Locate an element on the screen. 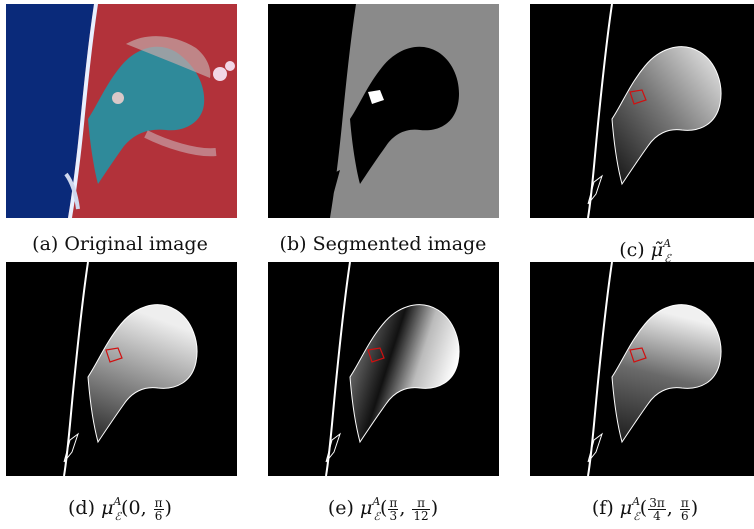  caption-e-sup: A is located at coordinates (376, 501).